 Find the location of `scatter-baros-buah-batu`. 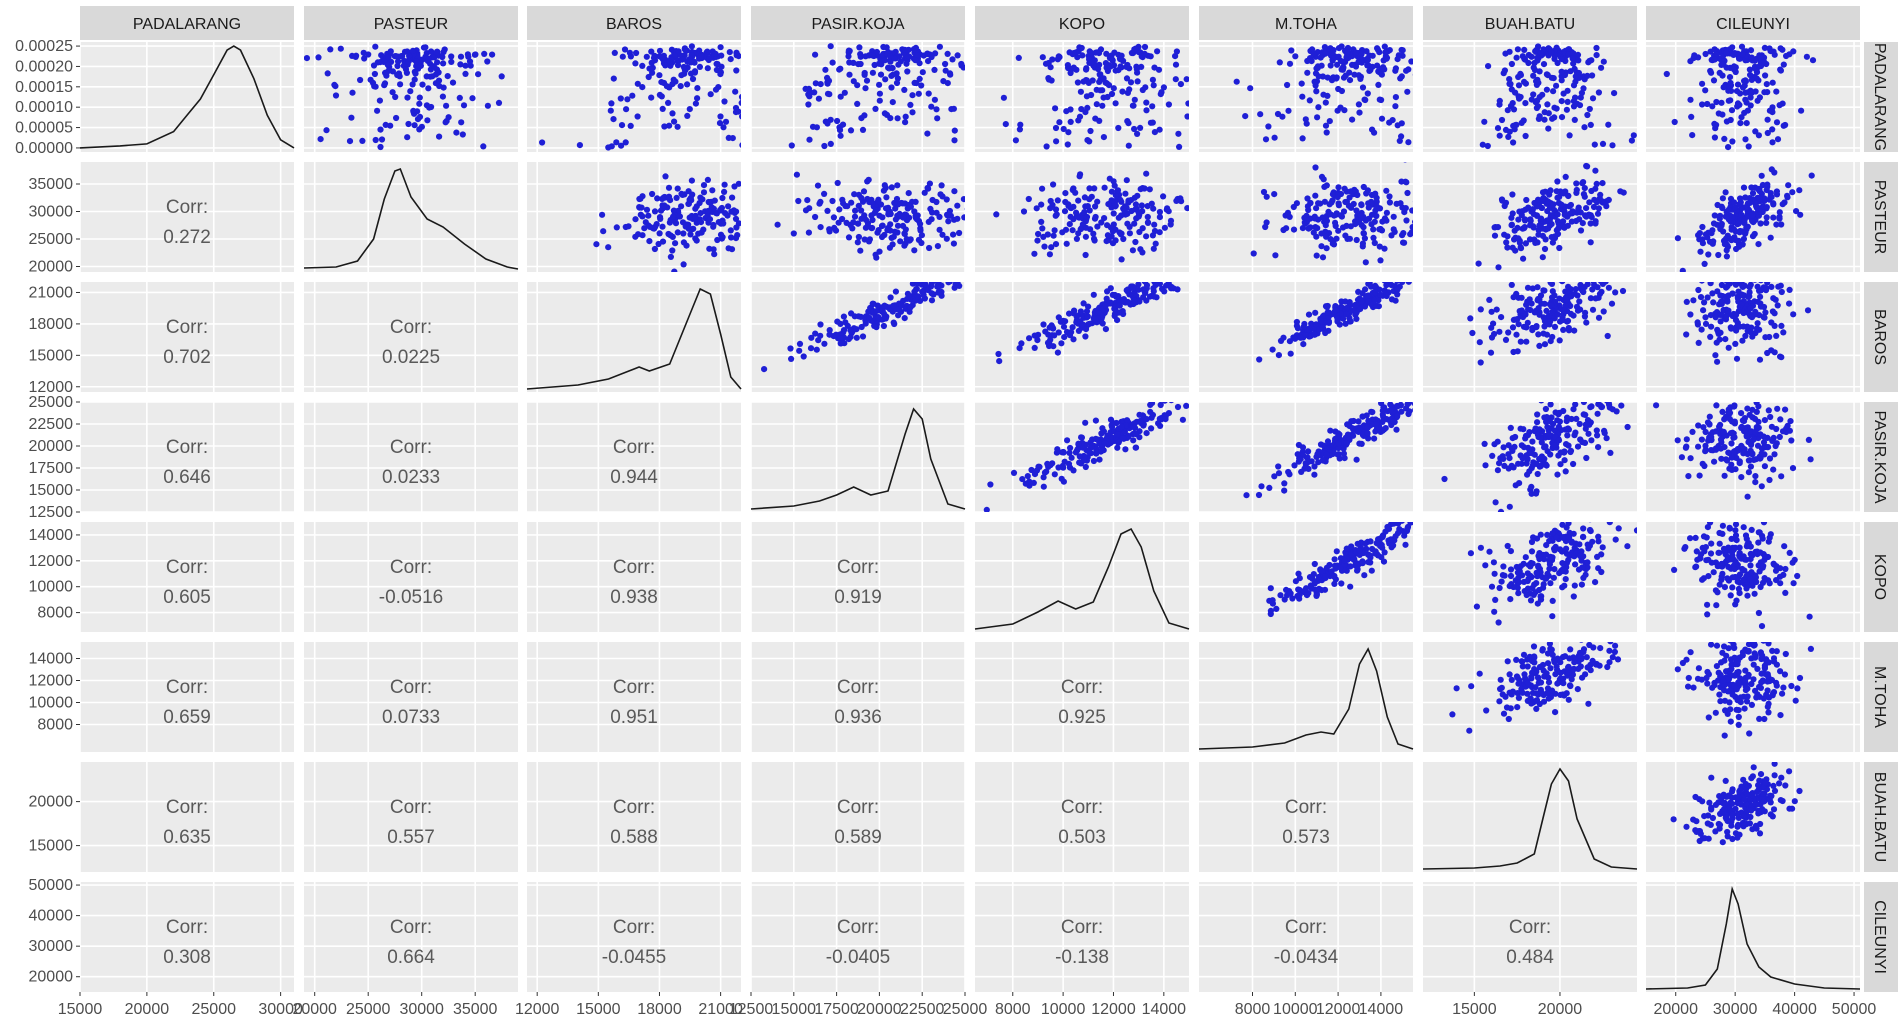

scatter-baros-buah-batu is located at coordinates (1547, 324).